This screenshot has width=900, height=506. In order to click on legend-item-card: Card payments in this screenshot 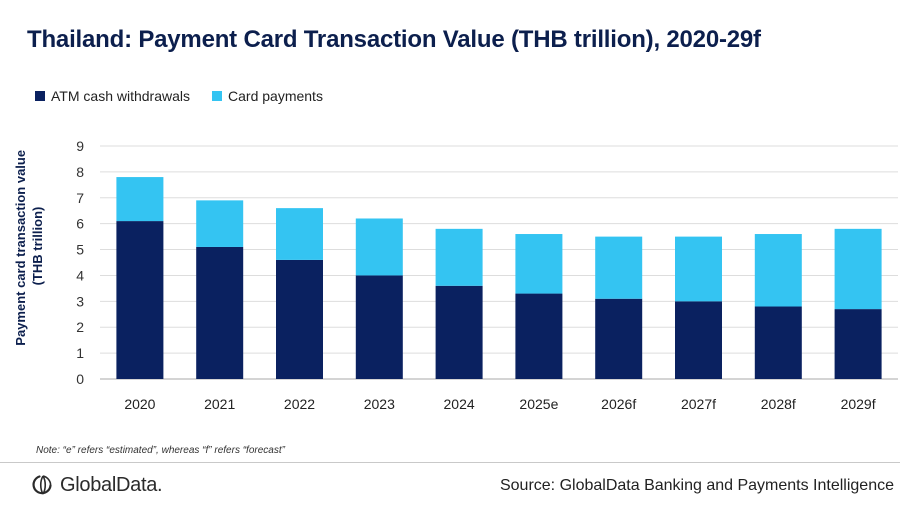, I will do `click(267, 96)`.